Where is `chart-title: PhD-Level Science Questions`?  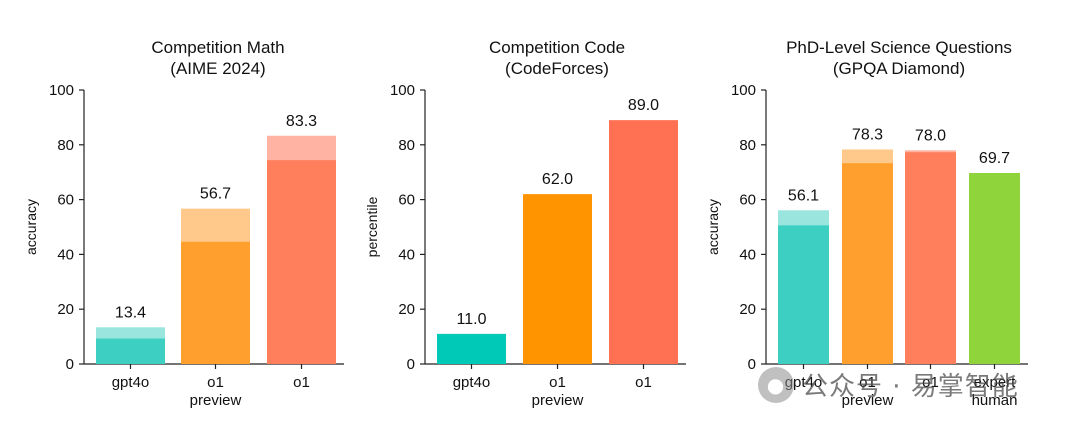
chart-title: PhD-Level Science Questions is located at coordinates (899, 47).